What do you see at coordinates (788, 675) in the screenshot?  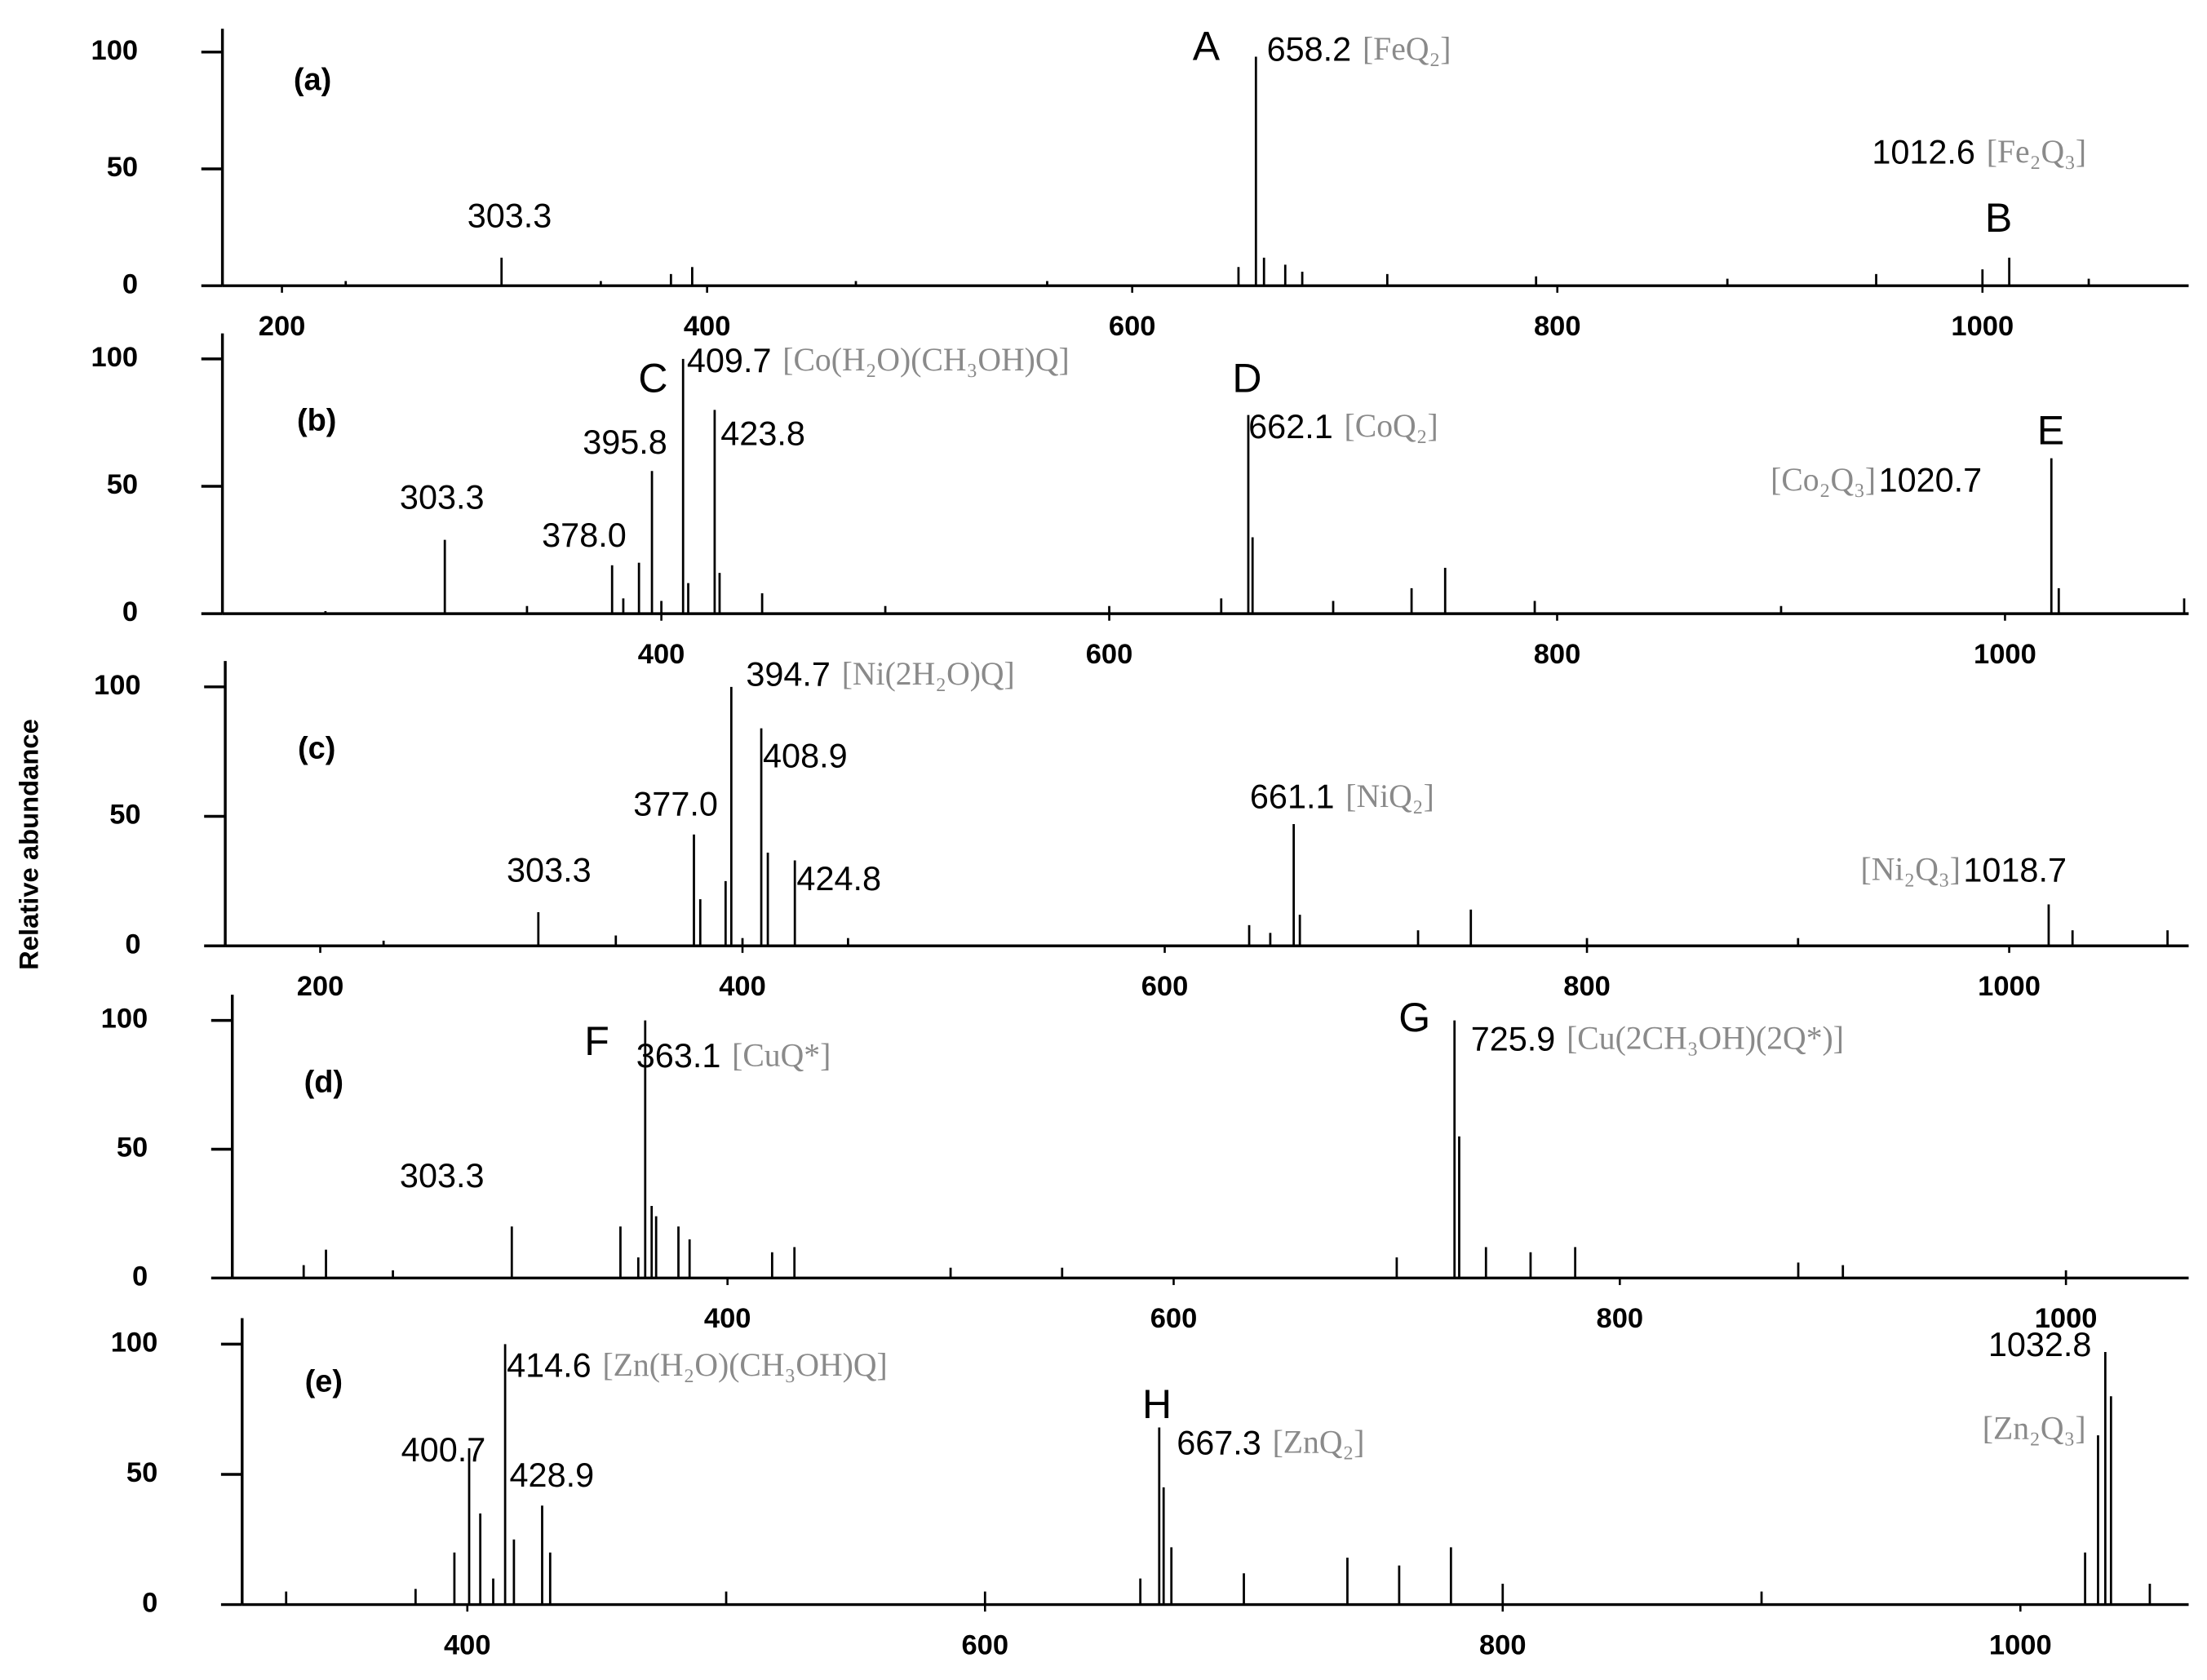 I see `peak-label: 394.7` at bounding box center [788, 675].